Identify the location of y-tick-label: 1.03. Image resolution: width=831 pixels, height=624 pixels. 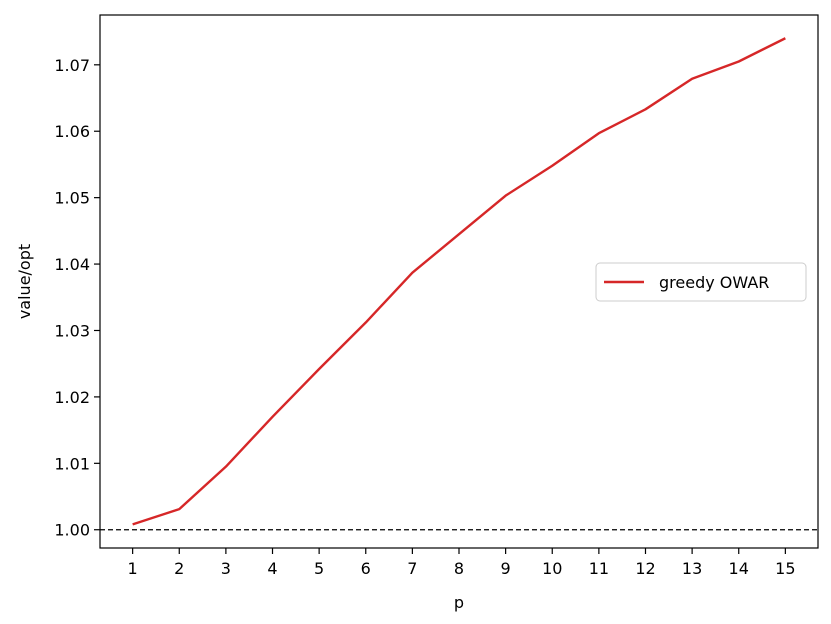
(72, 330).